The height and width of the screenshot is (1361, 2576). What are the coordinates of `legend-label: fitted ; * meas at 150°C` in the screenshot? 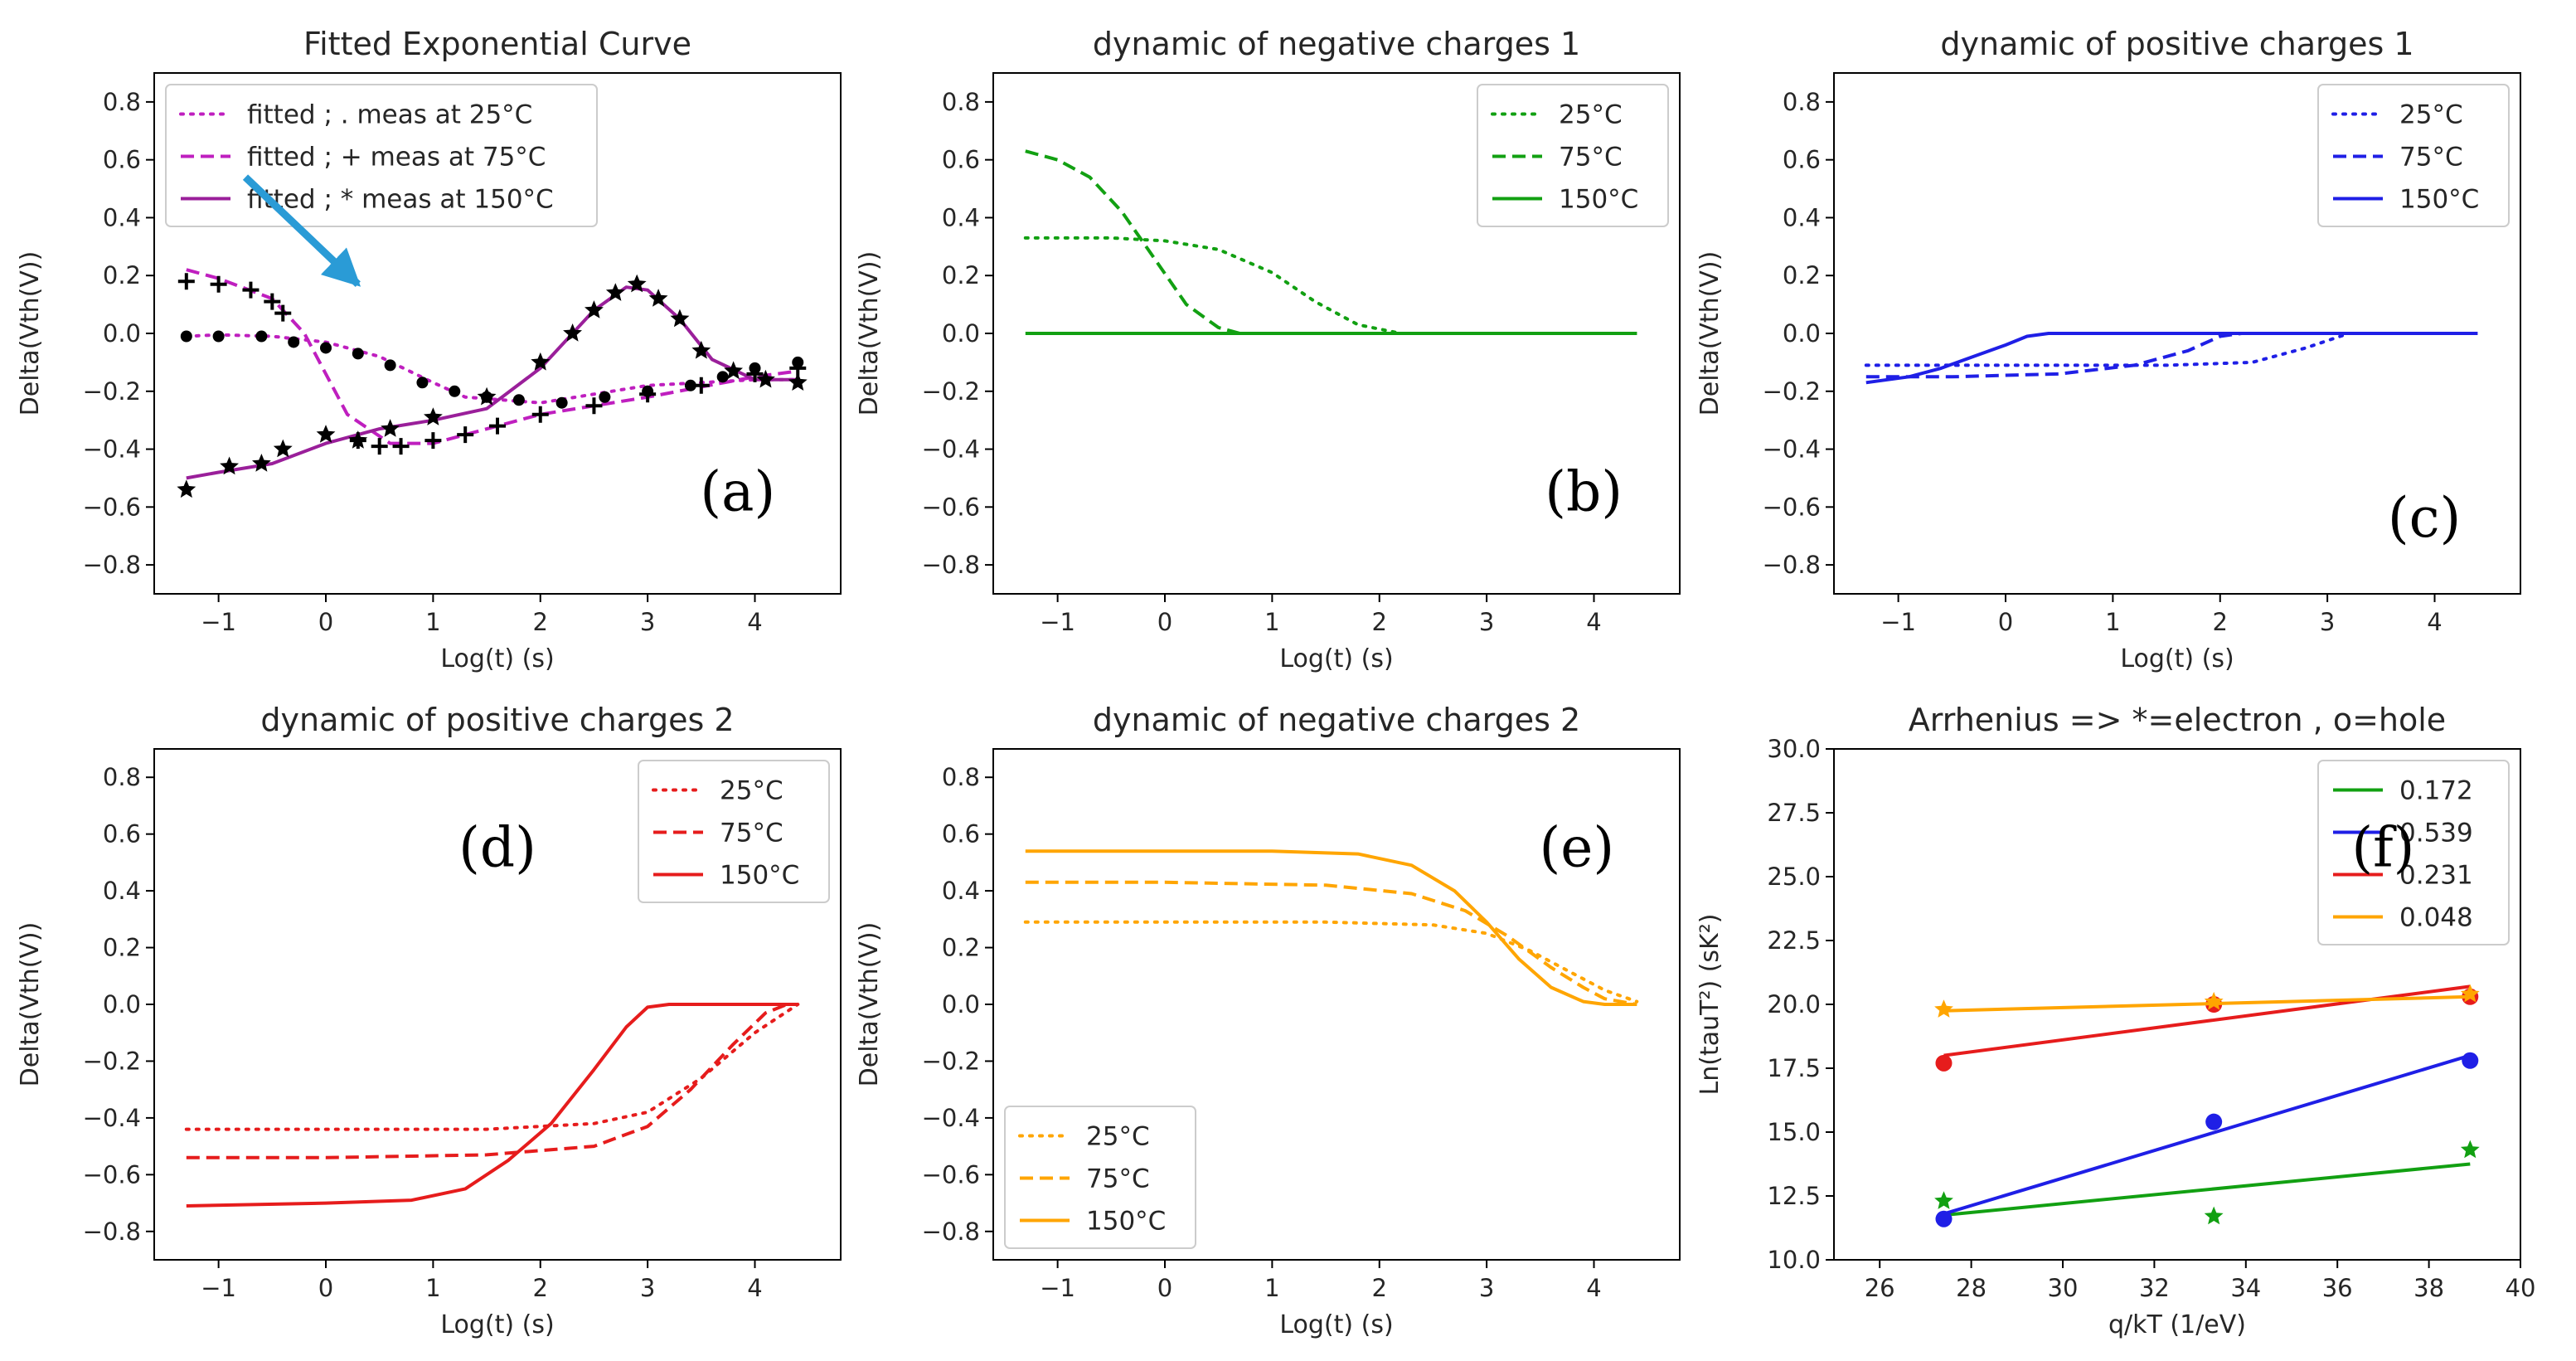 It's located at (400, 200).